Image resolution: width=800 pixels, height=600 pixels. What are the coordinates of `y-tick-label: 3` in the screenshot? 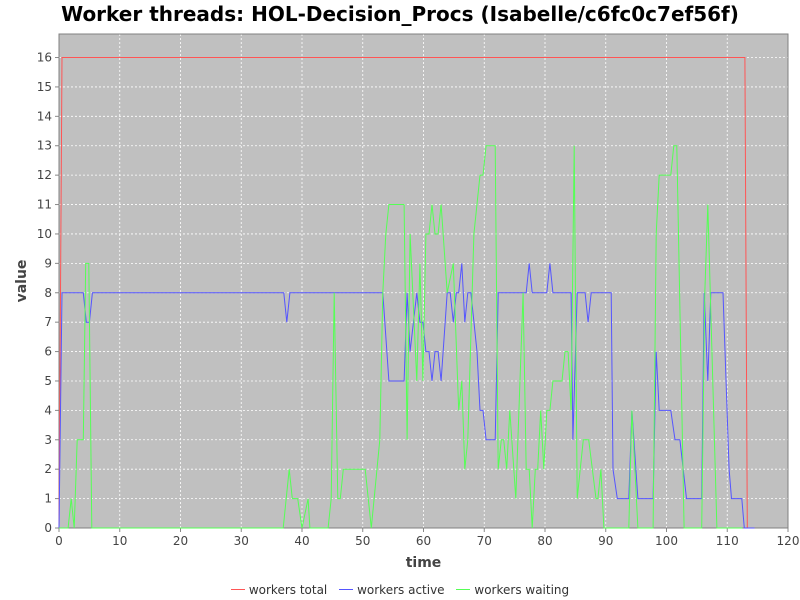 It's located at (48, 440).